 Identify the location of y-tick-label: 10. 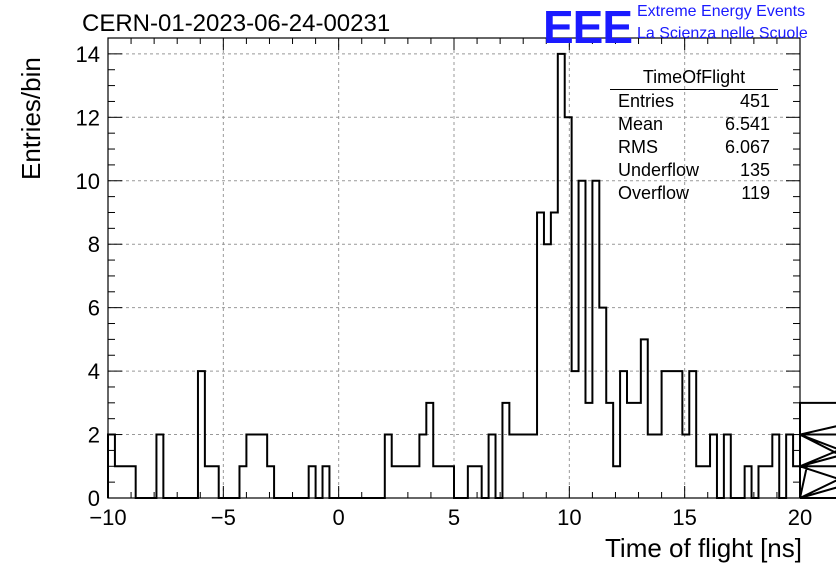
(88, 181).